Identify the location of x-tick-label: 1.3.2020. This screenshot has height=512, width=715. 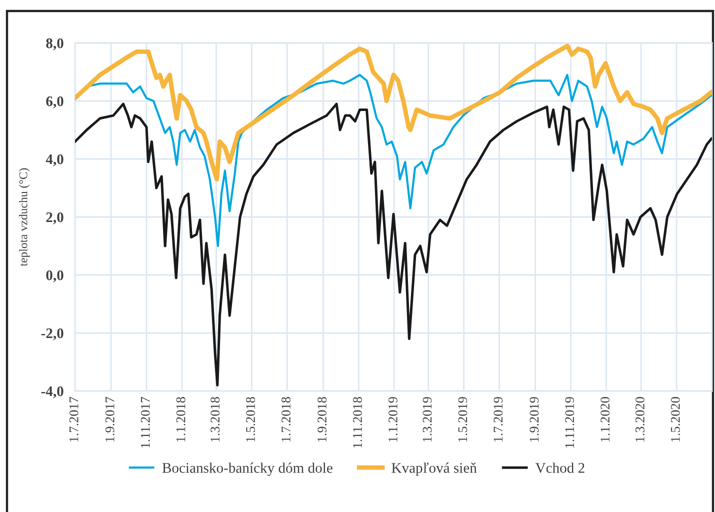
(639, 419).